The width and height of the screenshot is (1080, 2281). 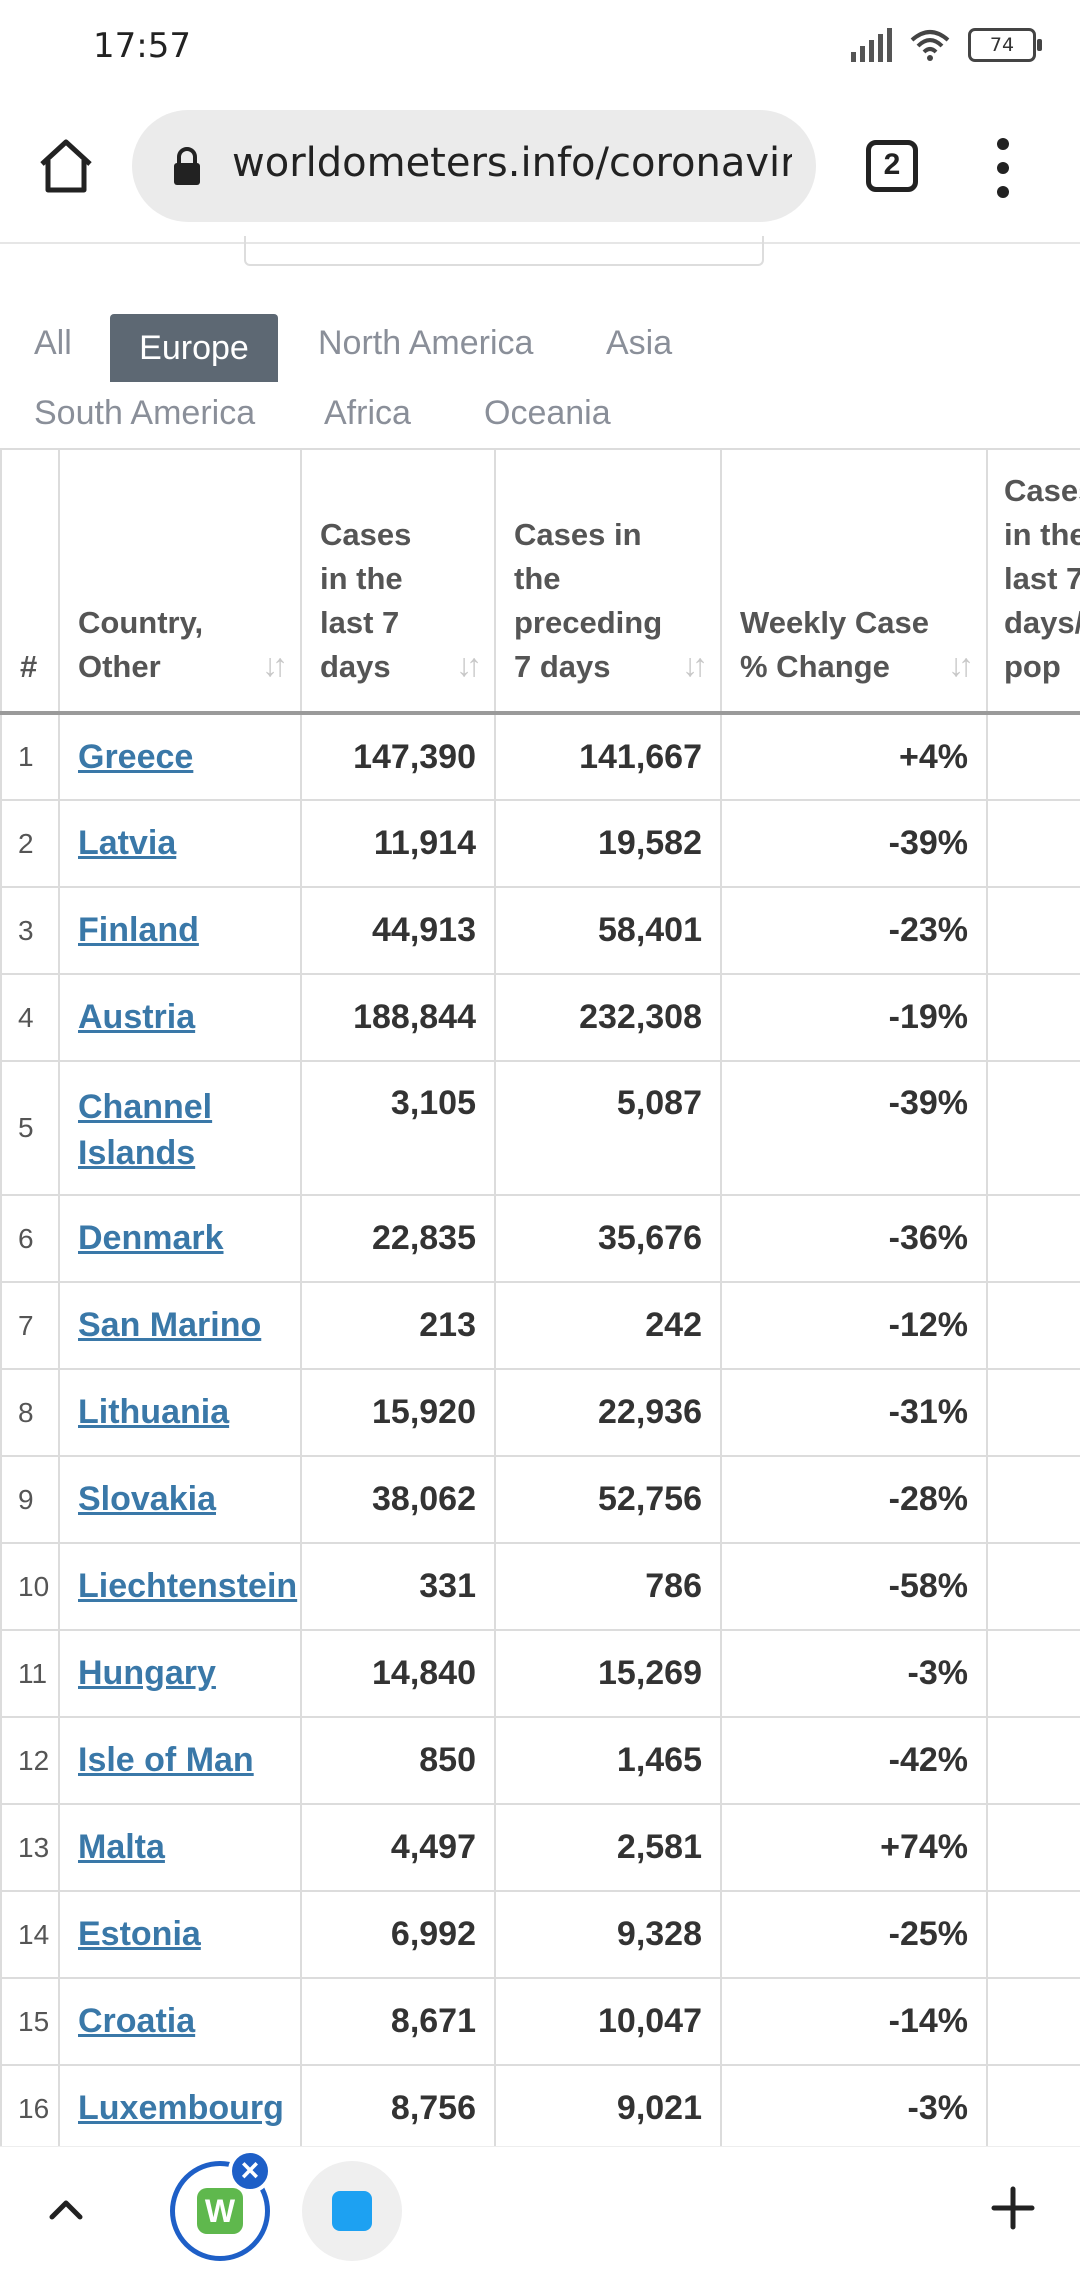 What do you see at coordinates (147, 1673) in the screenshot?
I see `country-link: Hungary` at bounding box center [147, 1673].